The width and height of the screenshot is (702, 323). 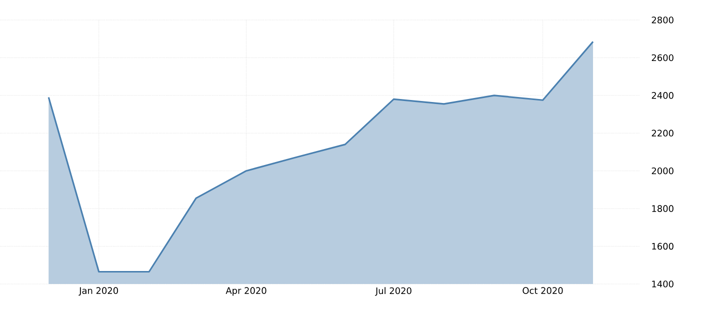 I want to click on x-tick-label: Apr 2020, so click(x=246, y=291).